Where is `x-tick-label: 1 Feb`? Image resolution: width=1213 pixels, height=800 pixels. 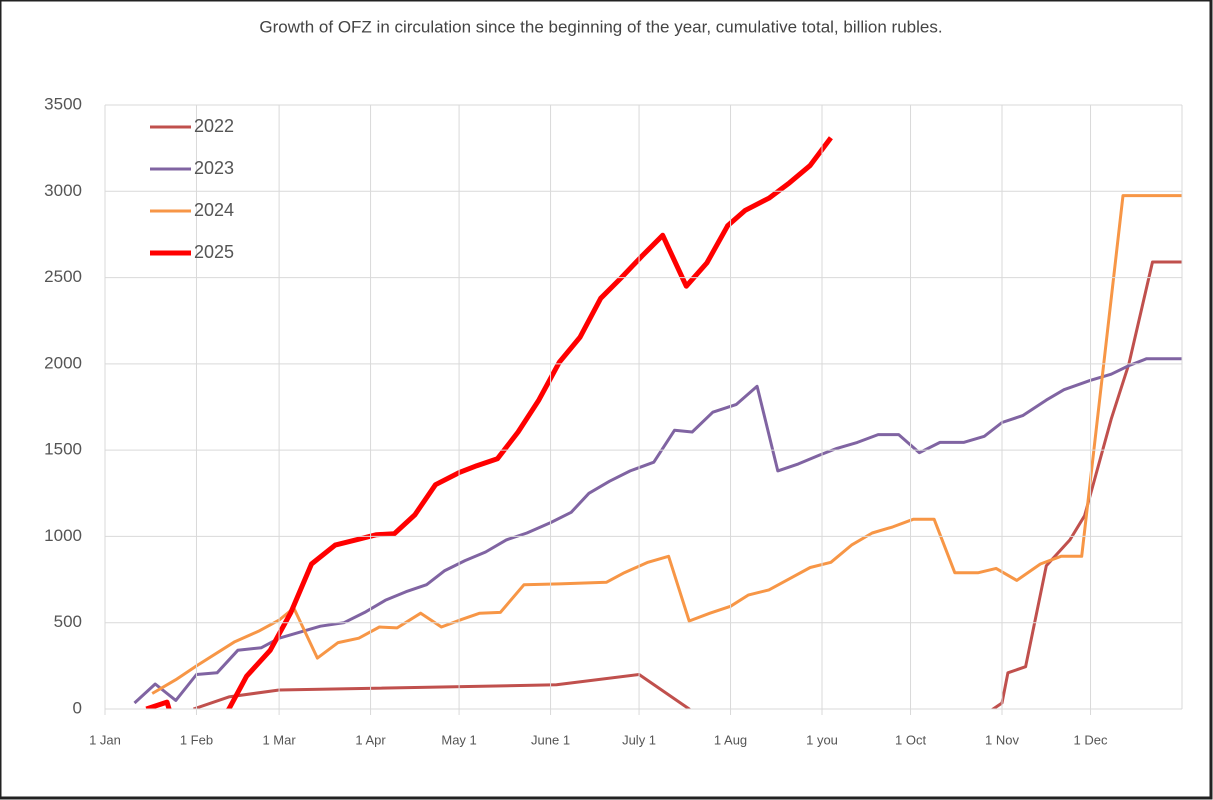
x-tick-label: 1 Feb is located at coordinates (196, 739).